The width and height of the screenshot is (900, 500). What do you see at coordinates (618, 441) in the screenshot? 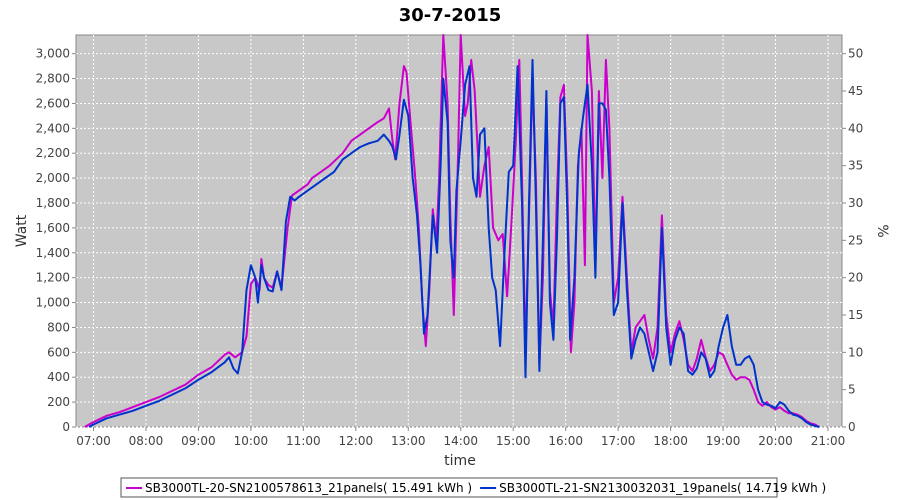
I see `x-tick-label: 17:00` at bounding box center [618, 441].